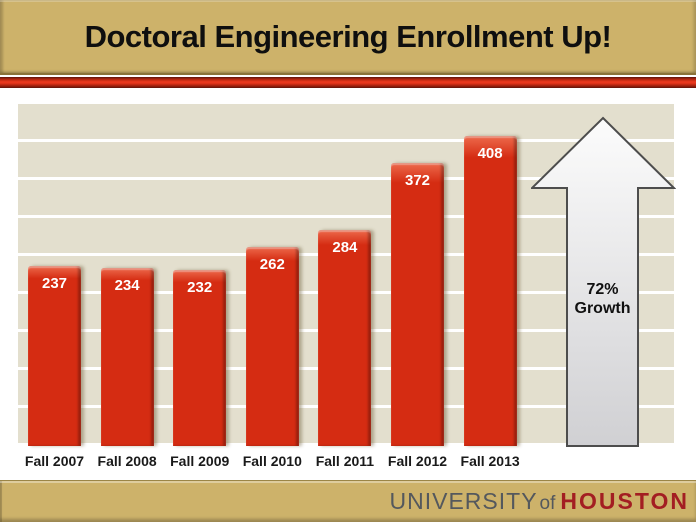 The height and width of the screenshot is (522, 696). Describe the element at coordinates (624, 501) in the screenshot. I see `brand-houston: HOUSTON` at that location.